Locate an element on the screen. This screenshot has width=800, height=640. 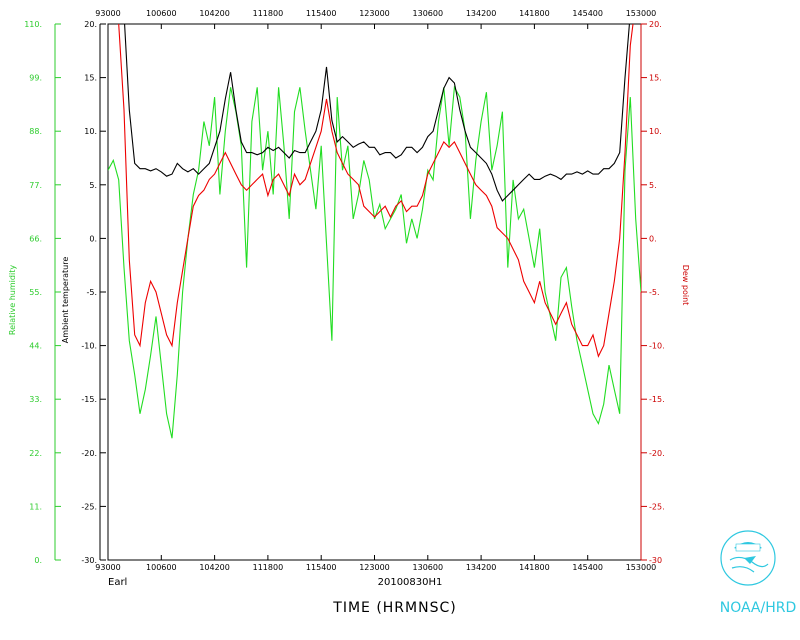
x-tick-label-bottom: 100600 is located at coordinates (161, 567).